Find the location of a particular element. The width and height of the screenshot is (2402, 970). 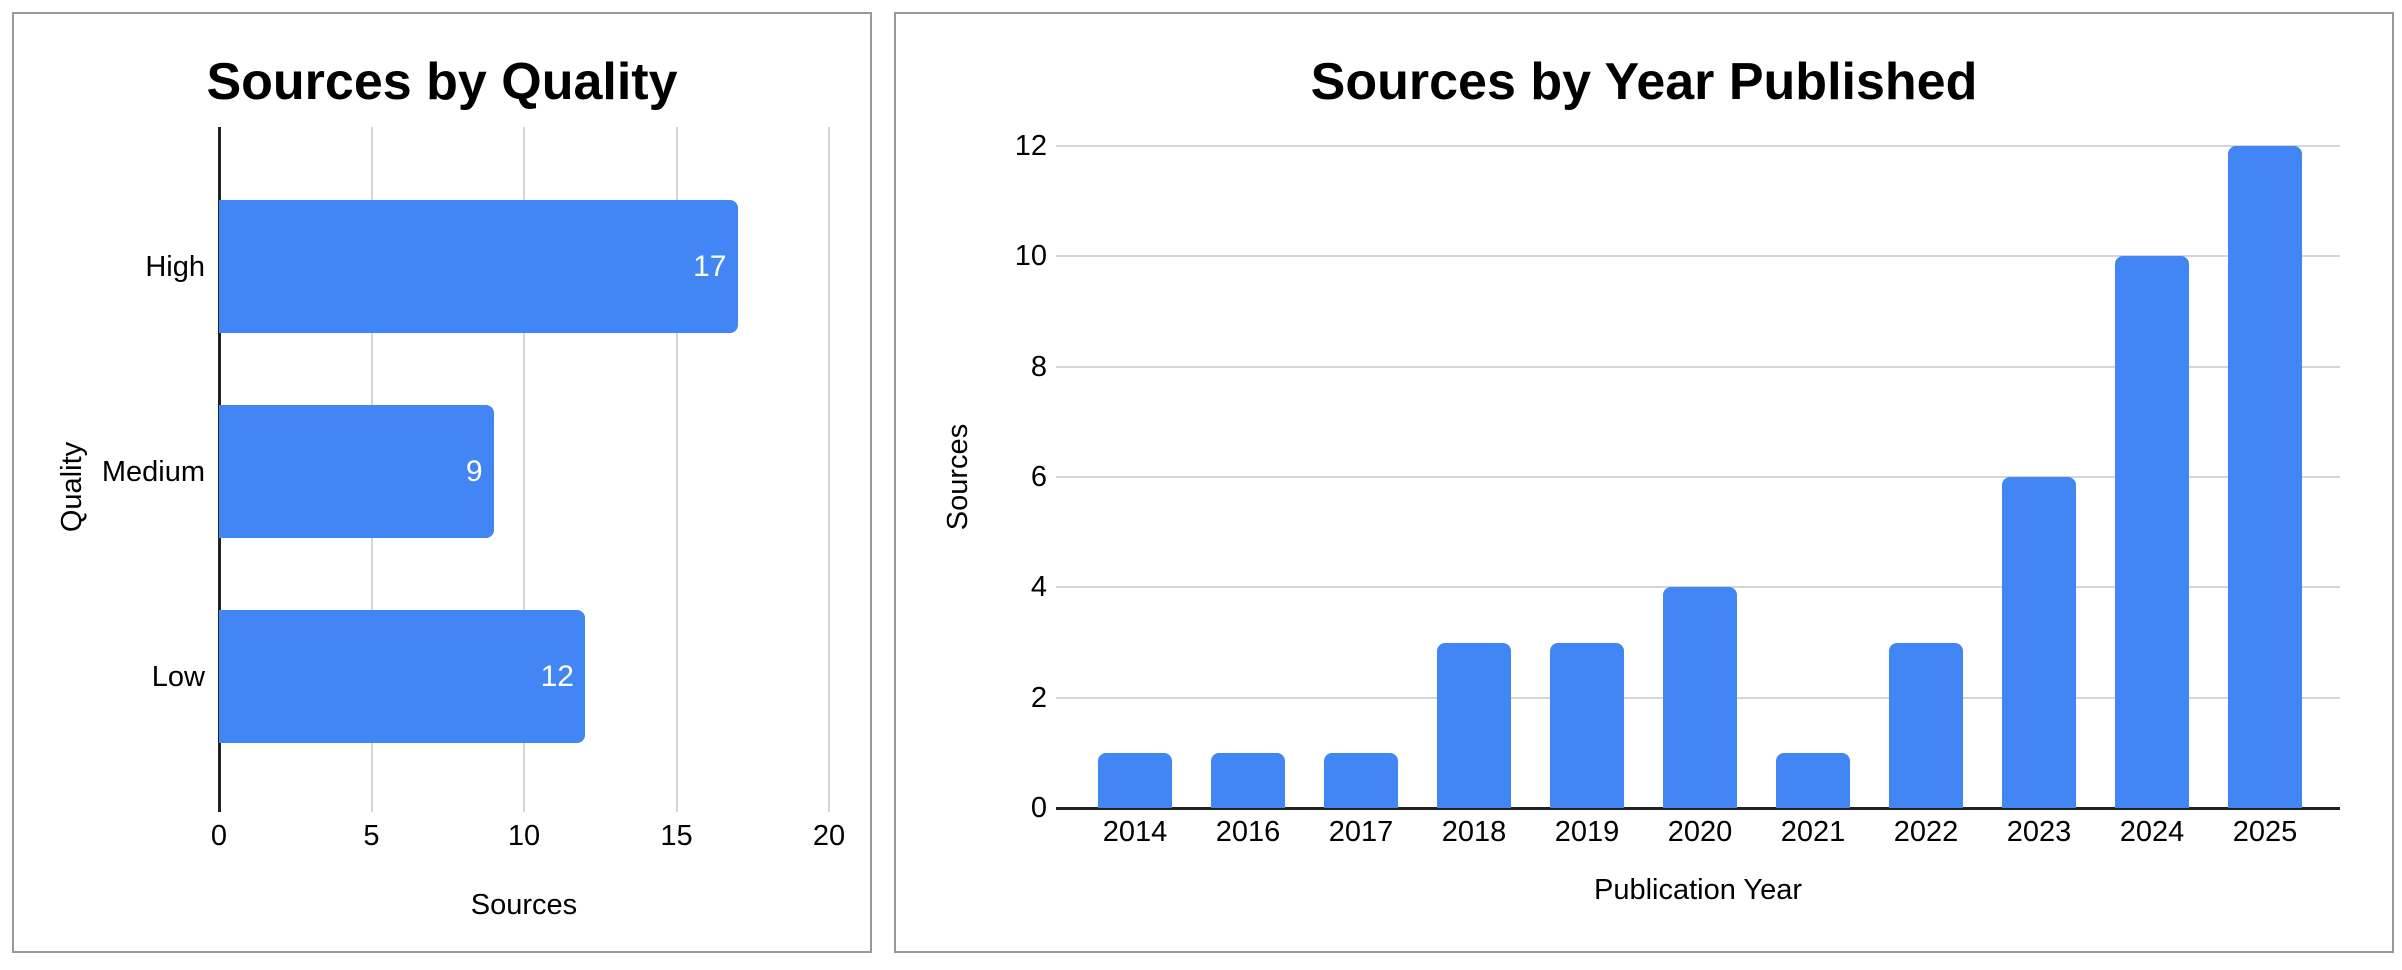

y-tick-label: 12 is located at coordinates (1030, 146).